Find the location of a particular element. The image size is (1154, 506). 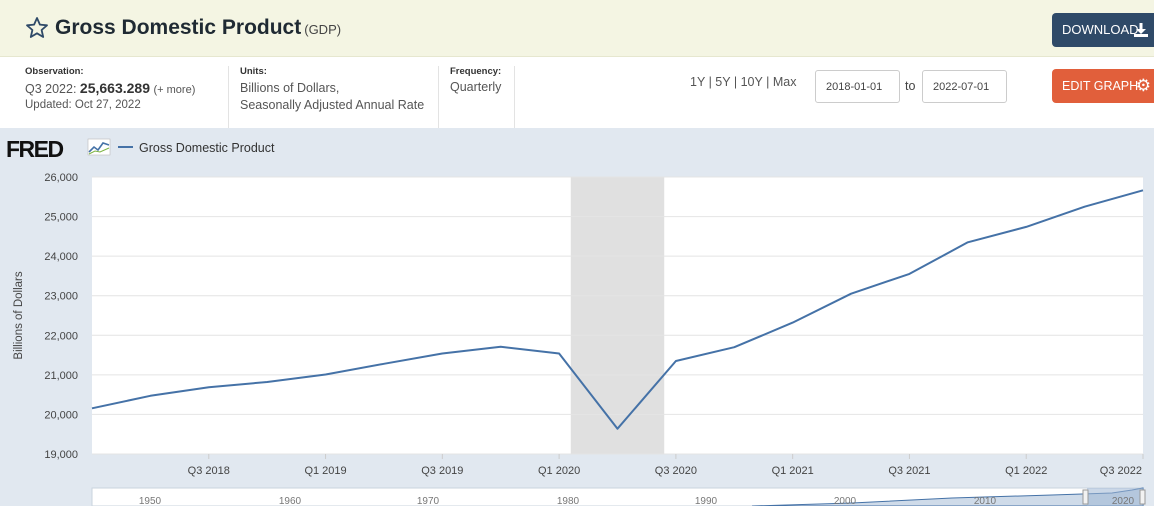

x-tick-label: Q3 2018 is located at coordinates (209, 471).